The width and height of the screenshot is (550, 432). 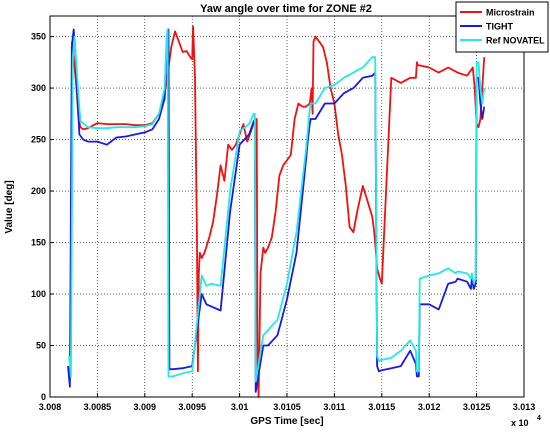 I want to click on x-axis-multiplier-label: x 10, so click(x=520, y=423).